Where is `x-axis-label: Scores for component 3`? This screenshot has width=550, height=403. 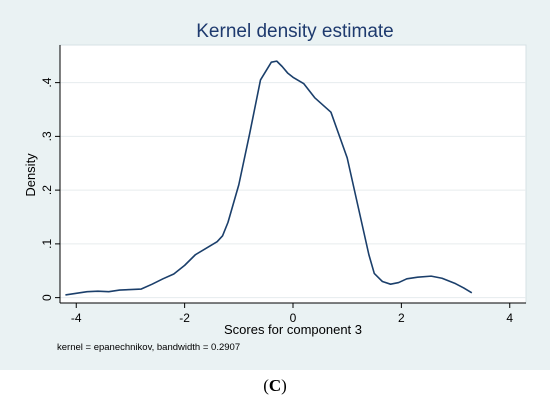 x-axis-label: Scores for component 3 is located at coordinates (293, 329).